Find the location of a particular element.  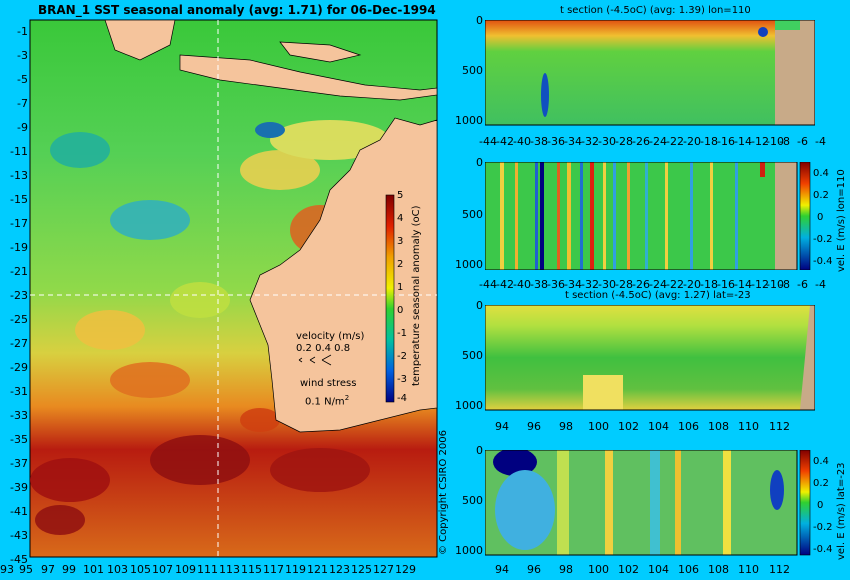

panel2-yaxis: 0 500 1000 is located at coordinates (469, 213).